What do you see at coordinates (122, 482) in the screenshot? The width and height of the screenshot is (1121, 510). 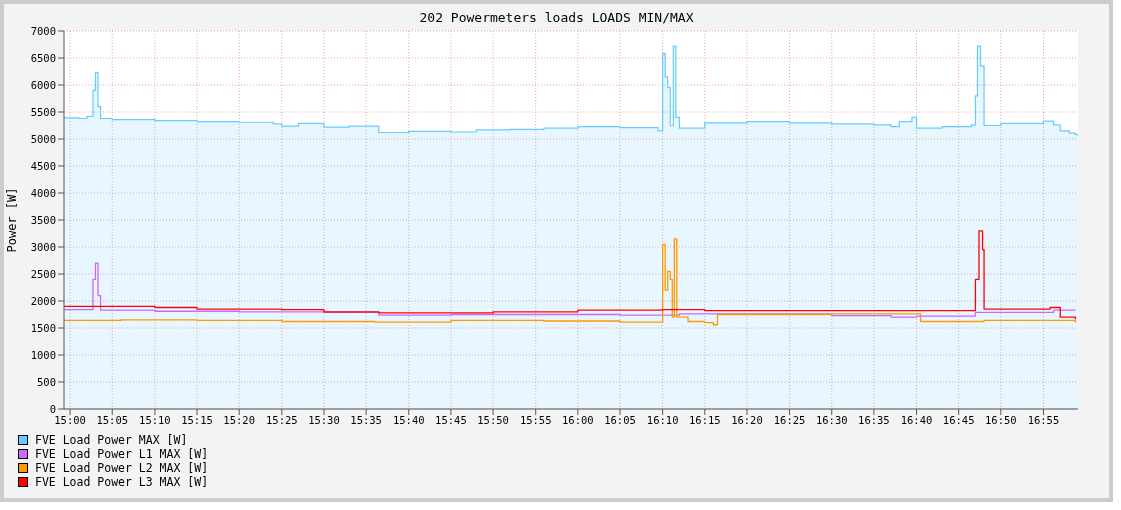 I see `legend-label: FVE Load Power L3 MAX [W]` at bounding box center [122, 482].